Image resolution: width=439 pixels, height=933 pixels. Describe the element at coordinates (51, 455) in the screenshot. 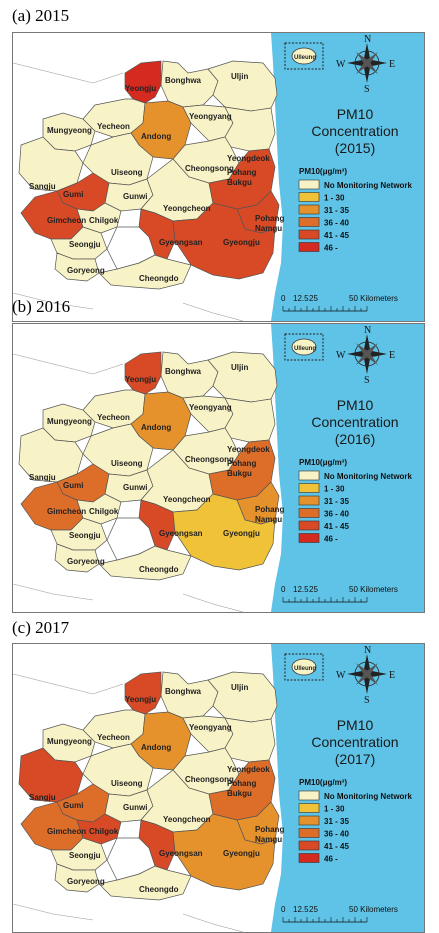

I see `region-sangju` at that location.